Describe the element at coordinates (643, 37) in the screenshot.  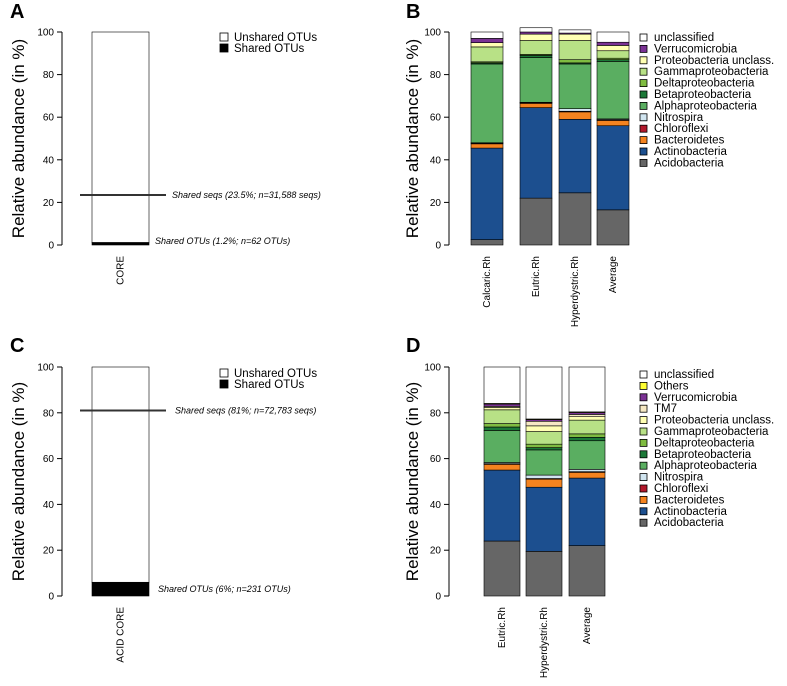
I see `legend-swatch-unclassified` at that location.